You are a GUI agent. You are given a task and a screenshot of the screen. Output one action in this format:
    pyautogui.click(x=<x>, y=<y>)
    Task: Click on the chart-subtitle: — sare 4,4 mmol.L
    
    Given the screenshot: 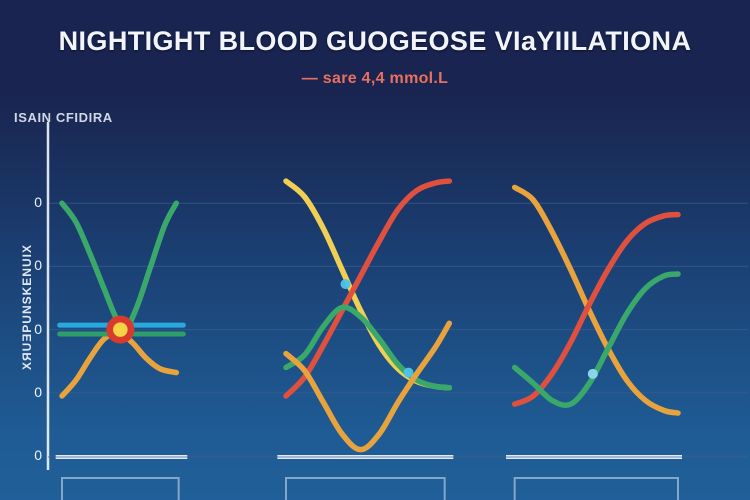 What is the action you would take?
    pyautogui.click(x=375, y=78)
    